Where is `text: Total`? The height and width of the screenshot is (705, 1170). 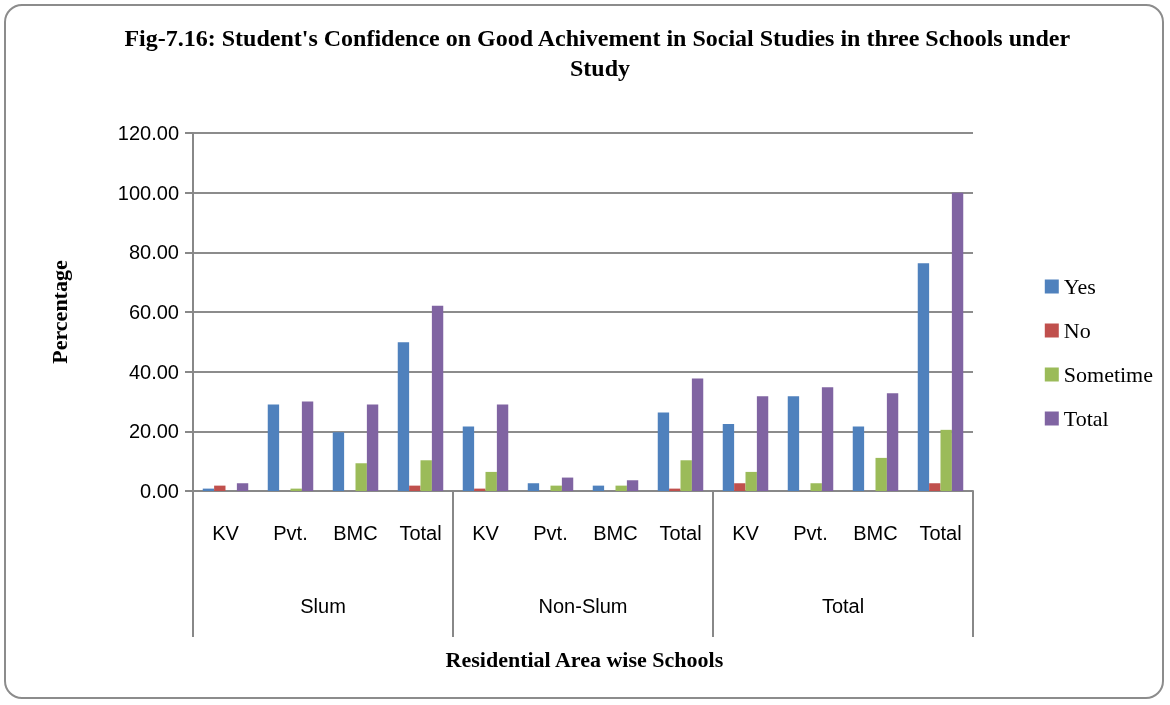 text: Total is located at coordinates (843, 606).